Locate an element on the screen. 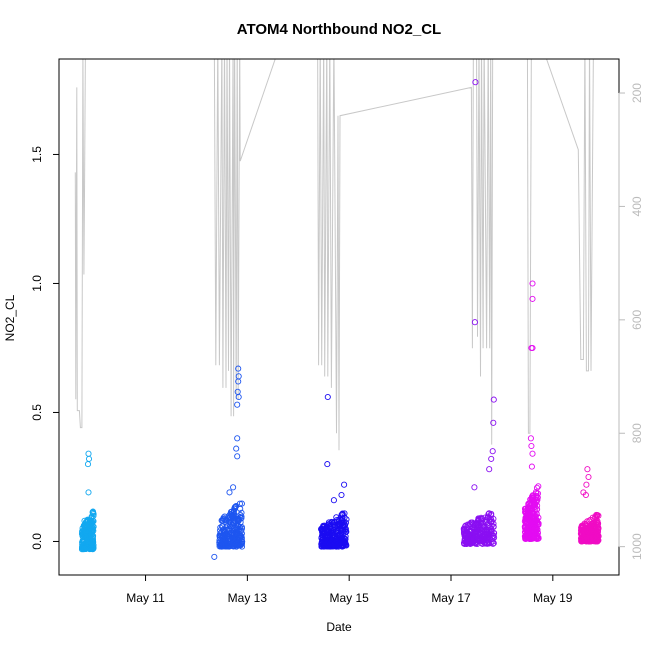  right-tick-label: 1000 is located at coordinates (637, 546).